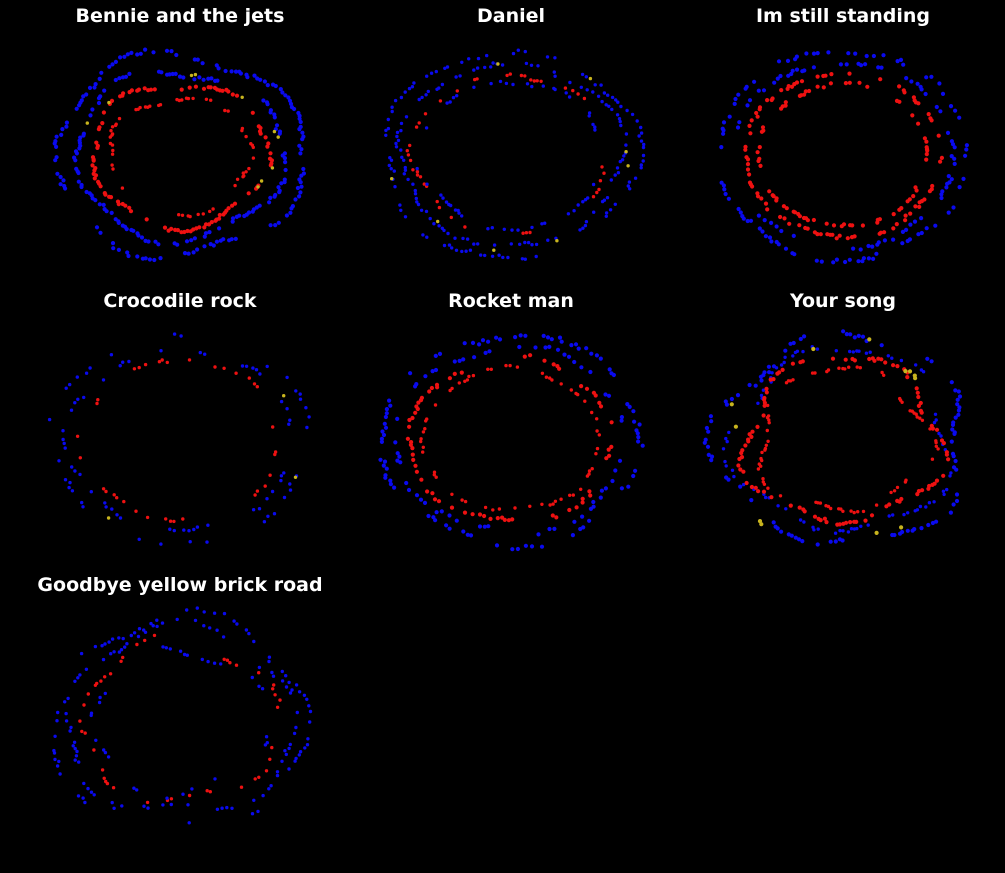 Image resolution: width=1005 pixels, height=873 pixels. I want to click on panel-2: Daniel, so click(515, 133).